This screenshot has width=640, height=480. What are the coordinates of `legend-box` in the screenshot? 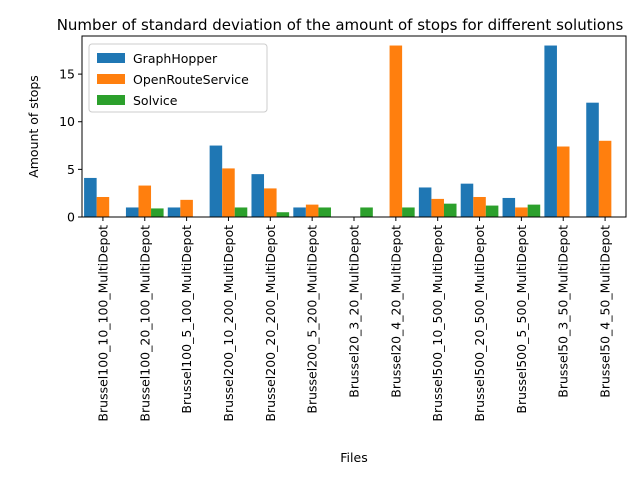 It's located at (178, 78).